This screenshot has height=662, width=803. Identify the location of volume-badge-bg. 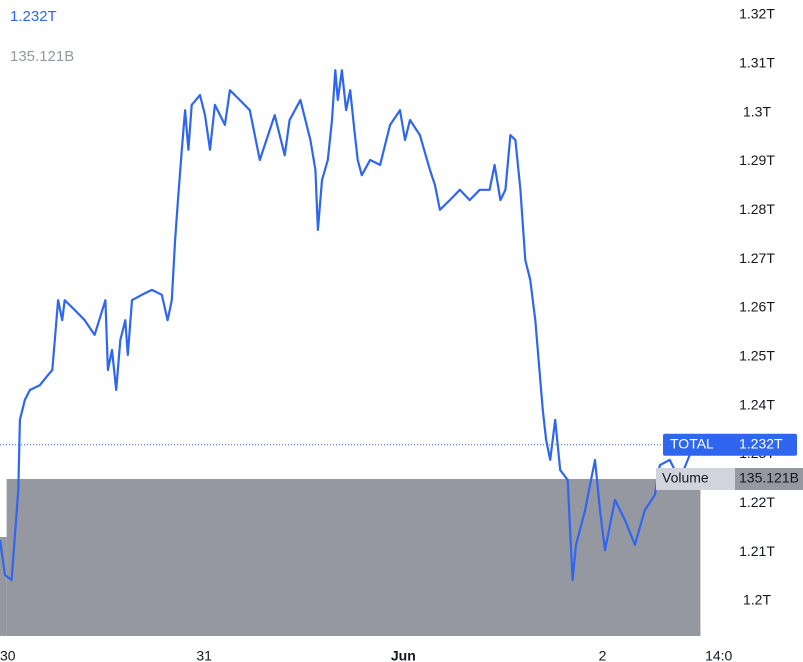
(696, 479).